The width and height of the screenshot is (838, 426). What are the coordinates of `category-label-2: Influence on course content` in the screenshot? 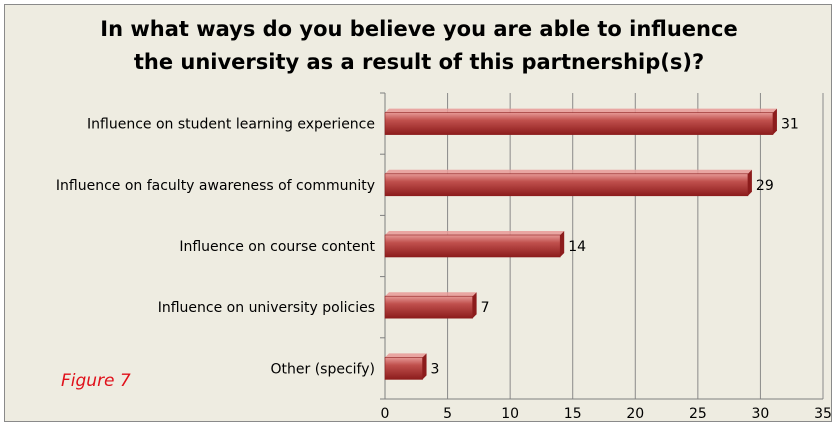 It's located at (277, 247).